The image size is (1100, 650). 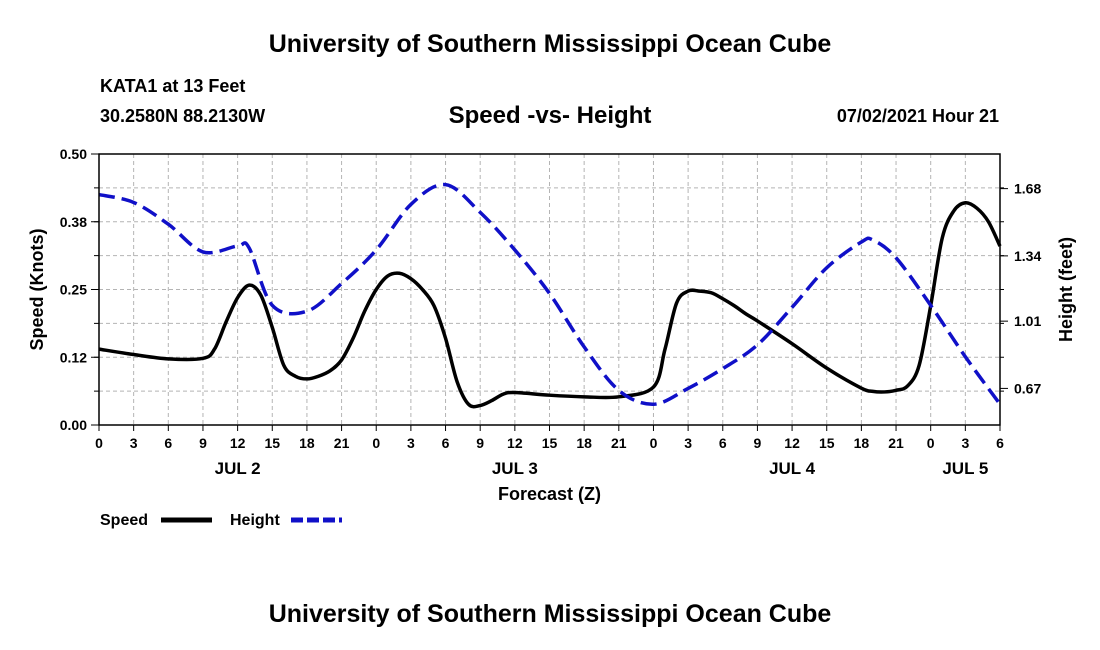 What do you see at coordinates (73, 222) in the screenshot?
I see `y-left-tick-label: 0.38` at bounding box center [73, 222].